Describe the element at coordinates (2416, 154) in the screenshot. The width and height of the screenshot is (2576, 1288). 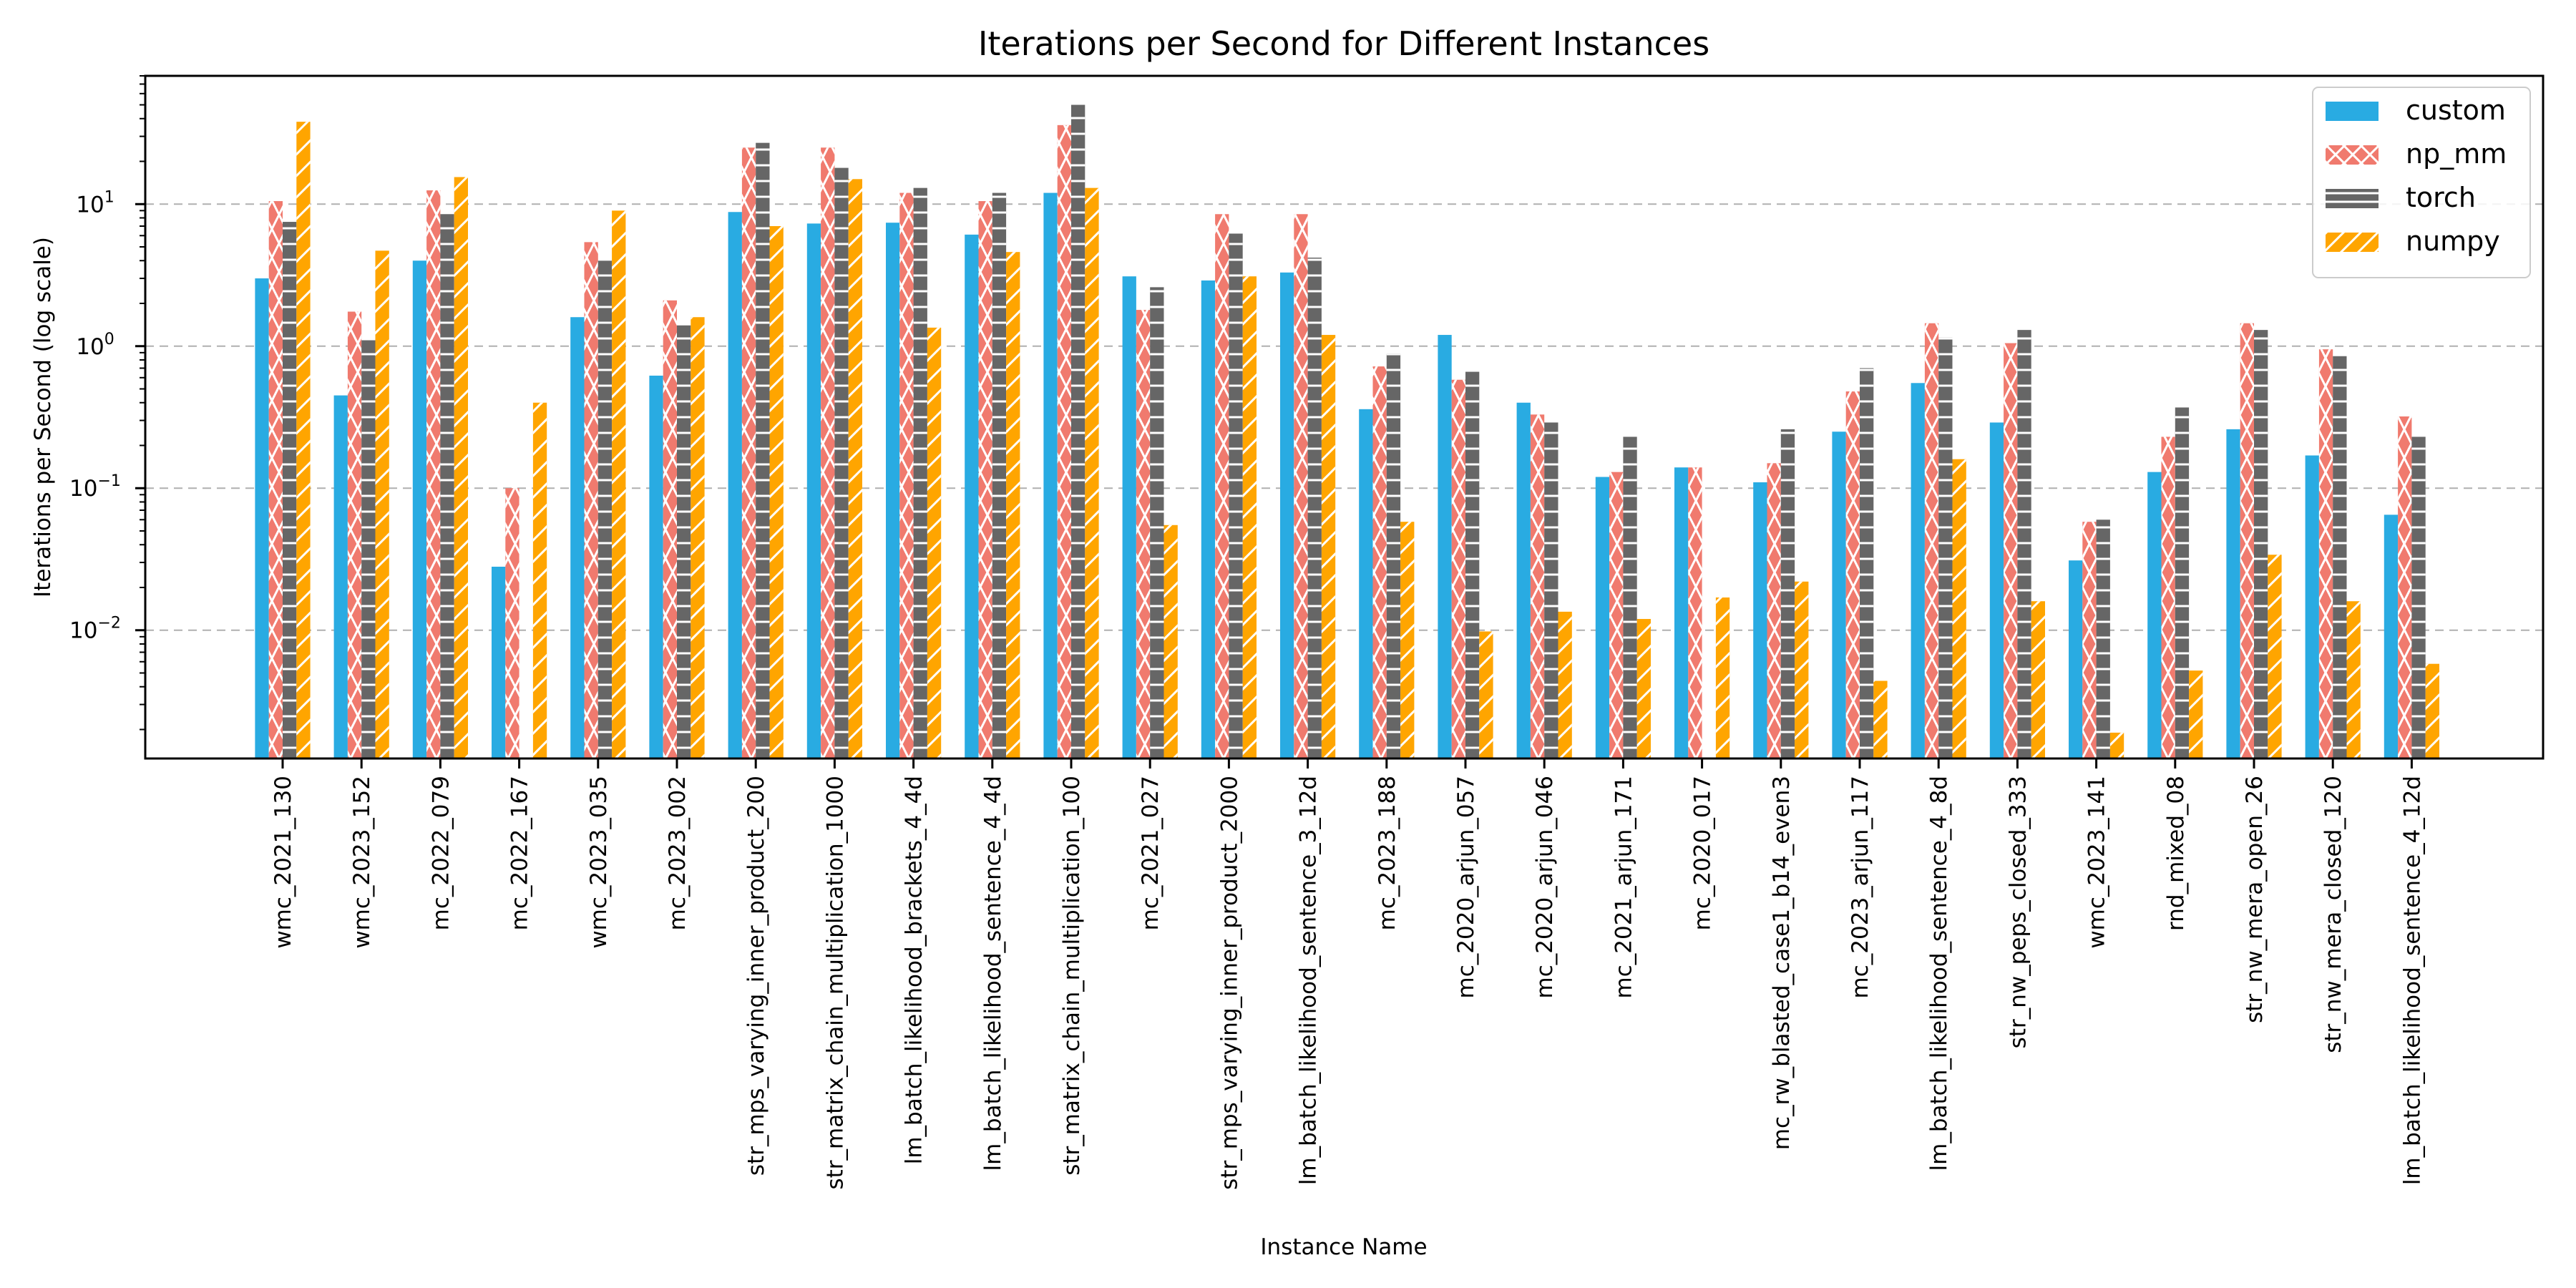
I see `legend-item-np_mm: np_mm` at that location.